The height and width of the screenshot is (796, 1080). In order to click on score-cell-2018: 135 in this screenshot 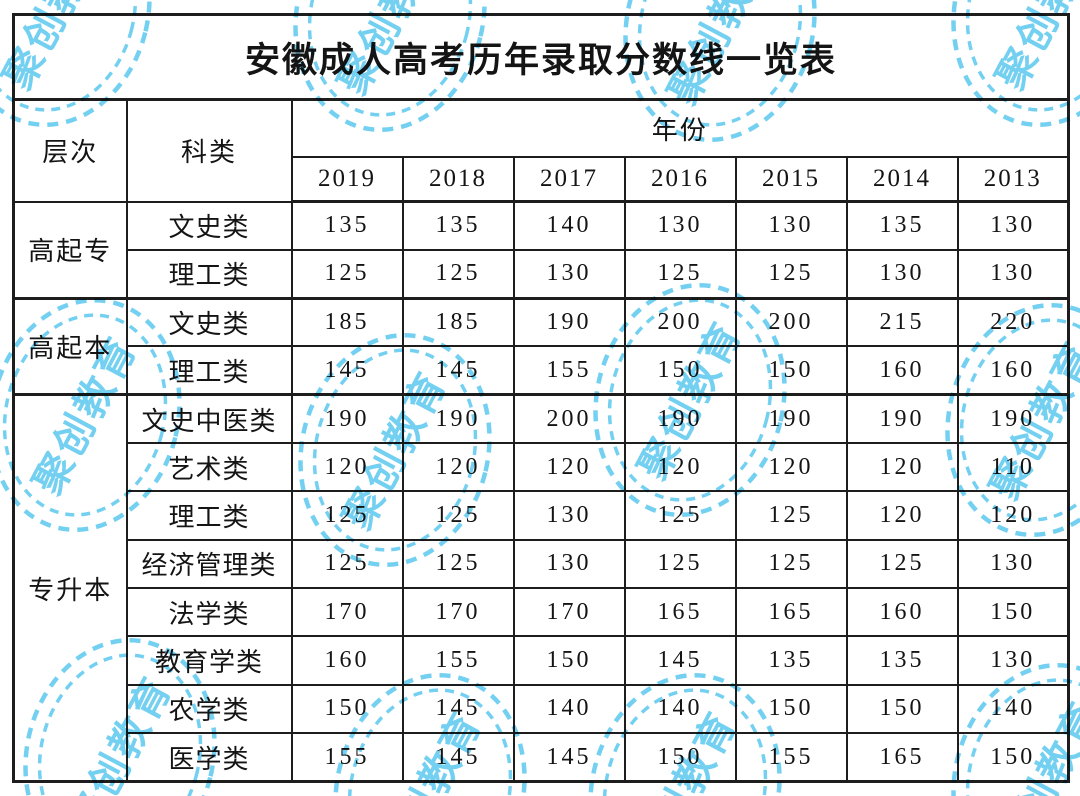, I will do `click(458, 225)`.